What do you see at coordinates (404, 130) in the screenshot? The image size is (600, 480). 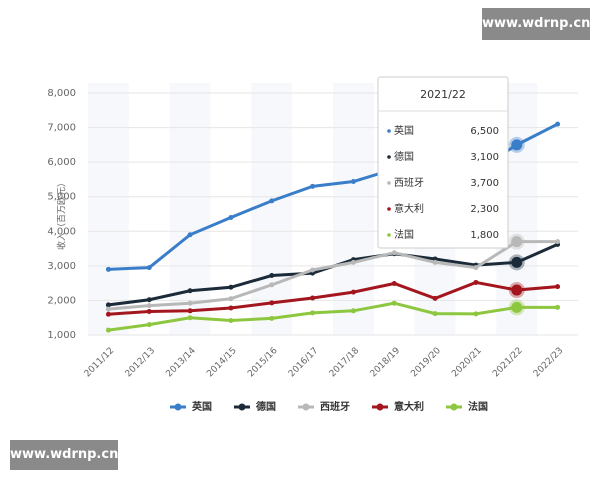 I see `tooltip-name: 英国` at bounding box center [404, 130].